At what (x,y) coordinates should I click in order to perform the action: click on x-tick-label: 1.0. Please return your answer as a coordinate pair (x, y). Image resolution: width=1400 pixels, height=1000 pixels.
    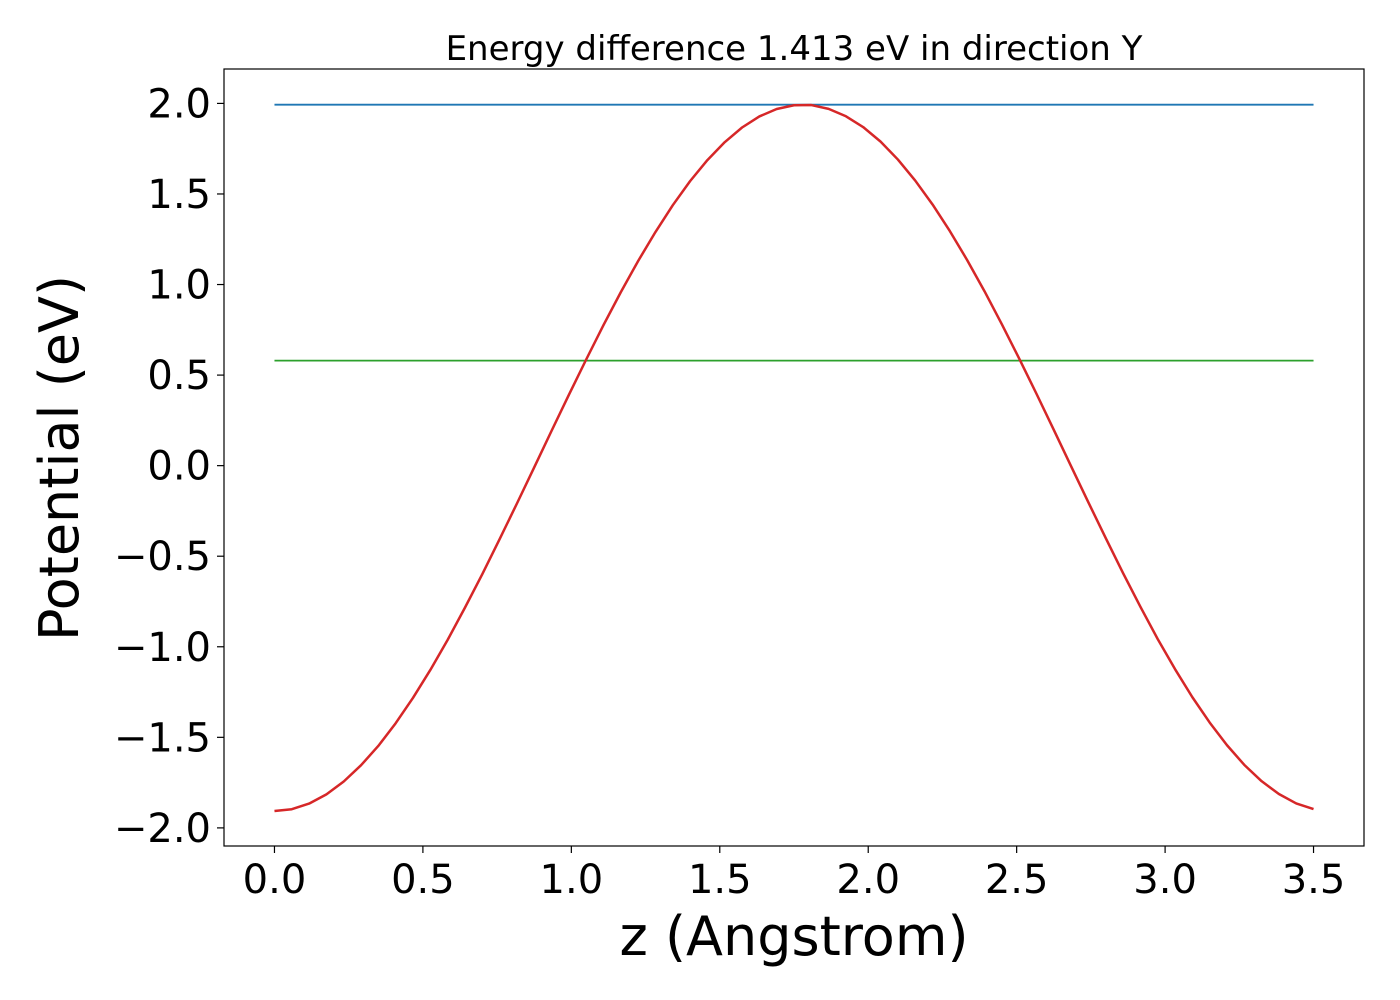
    Looking at the image, I should click on (572, 880).